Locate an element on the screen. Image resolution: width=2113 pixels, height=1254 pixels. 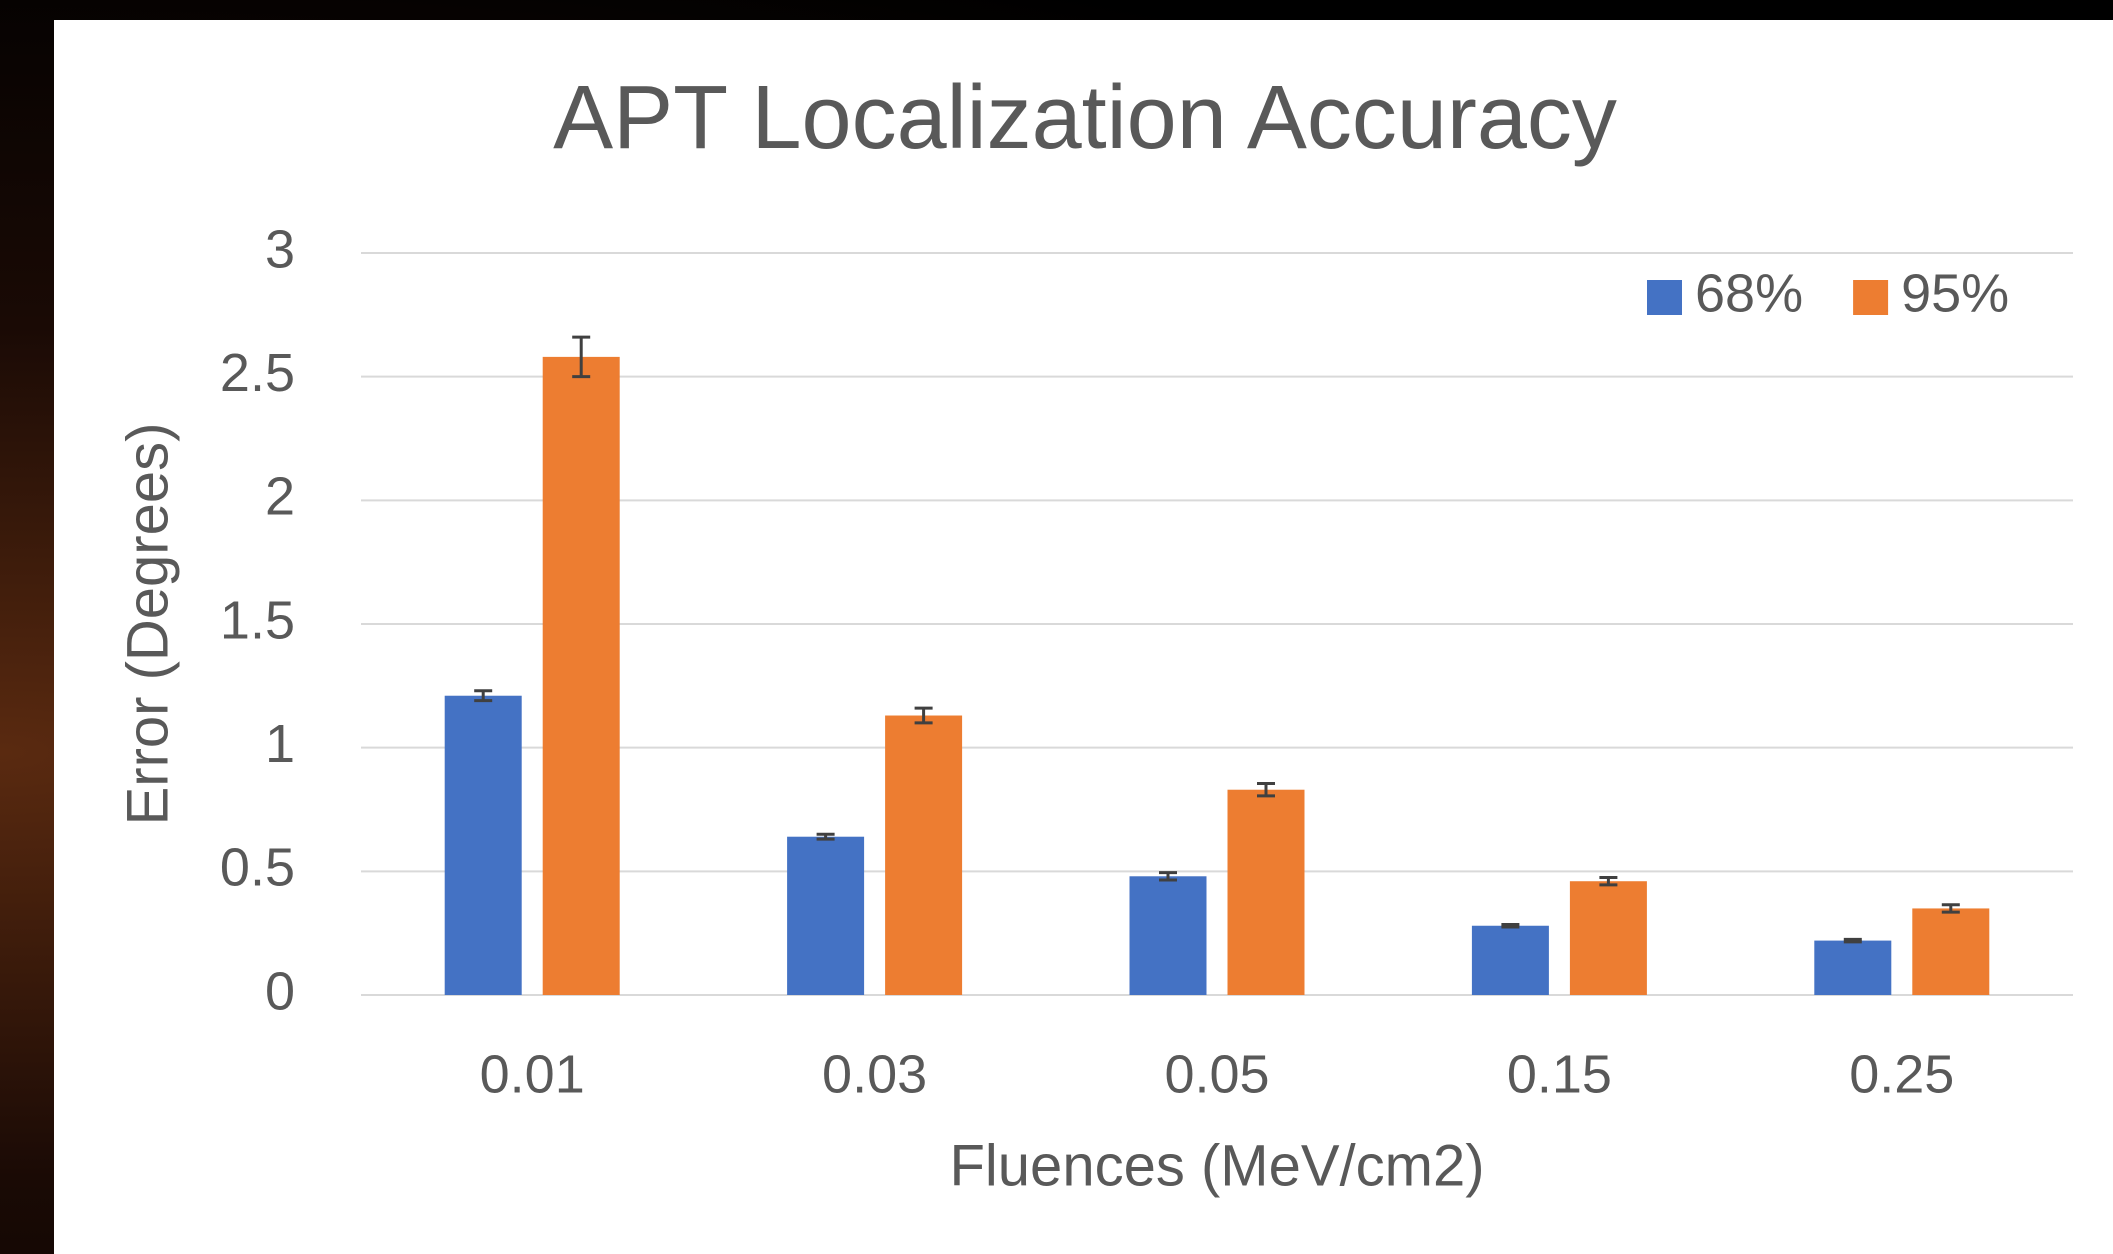
y-tick-label: 0 is located at coordinates (280, 991).